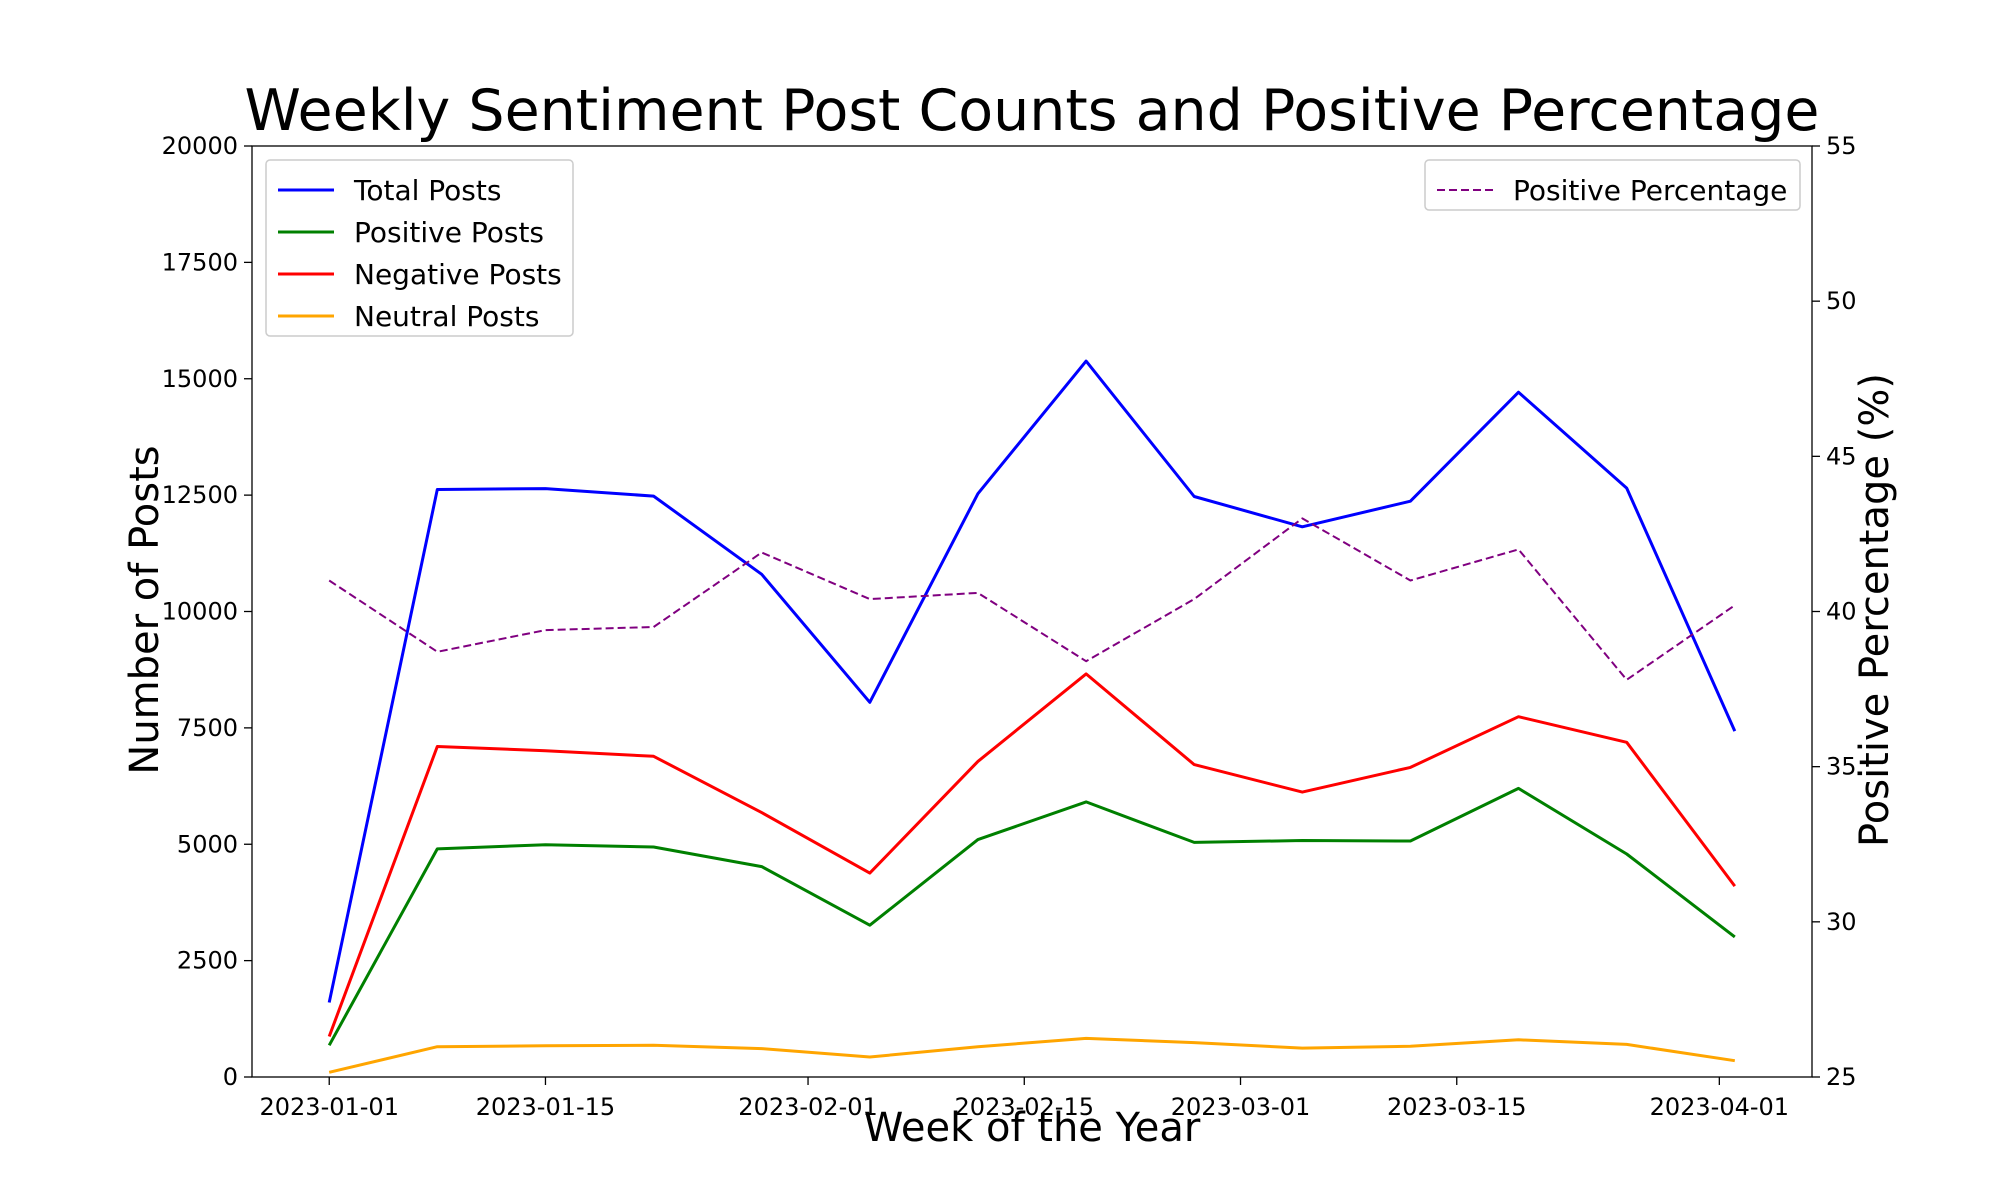  I want to click on y2-tick-label: 40, so click(1841, 612).